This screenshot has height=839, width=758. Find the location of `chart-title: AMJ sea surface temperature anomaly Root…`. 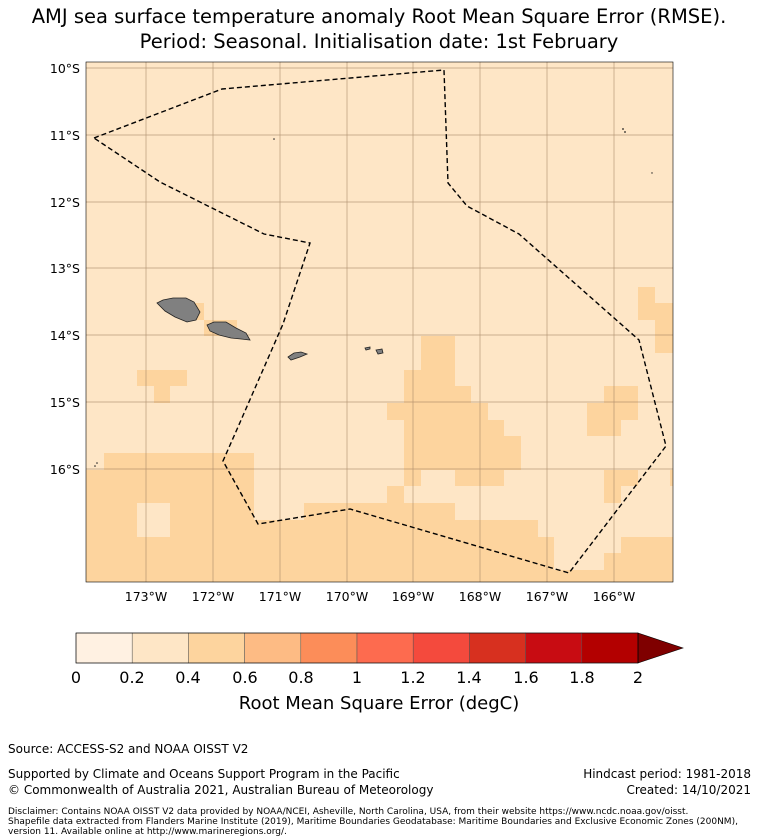

chart-title: AMJ sea surface temperature anomaly Root… is located at coordinates (379, 29).